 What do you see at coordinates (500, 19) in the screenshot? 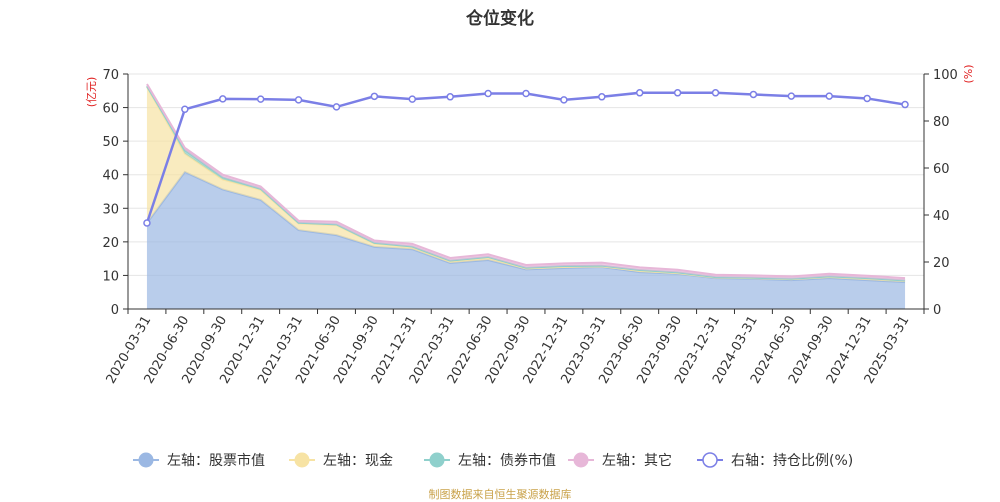
I see `chart-title: 仓位变化` at bounding box center [500, 19].